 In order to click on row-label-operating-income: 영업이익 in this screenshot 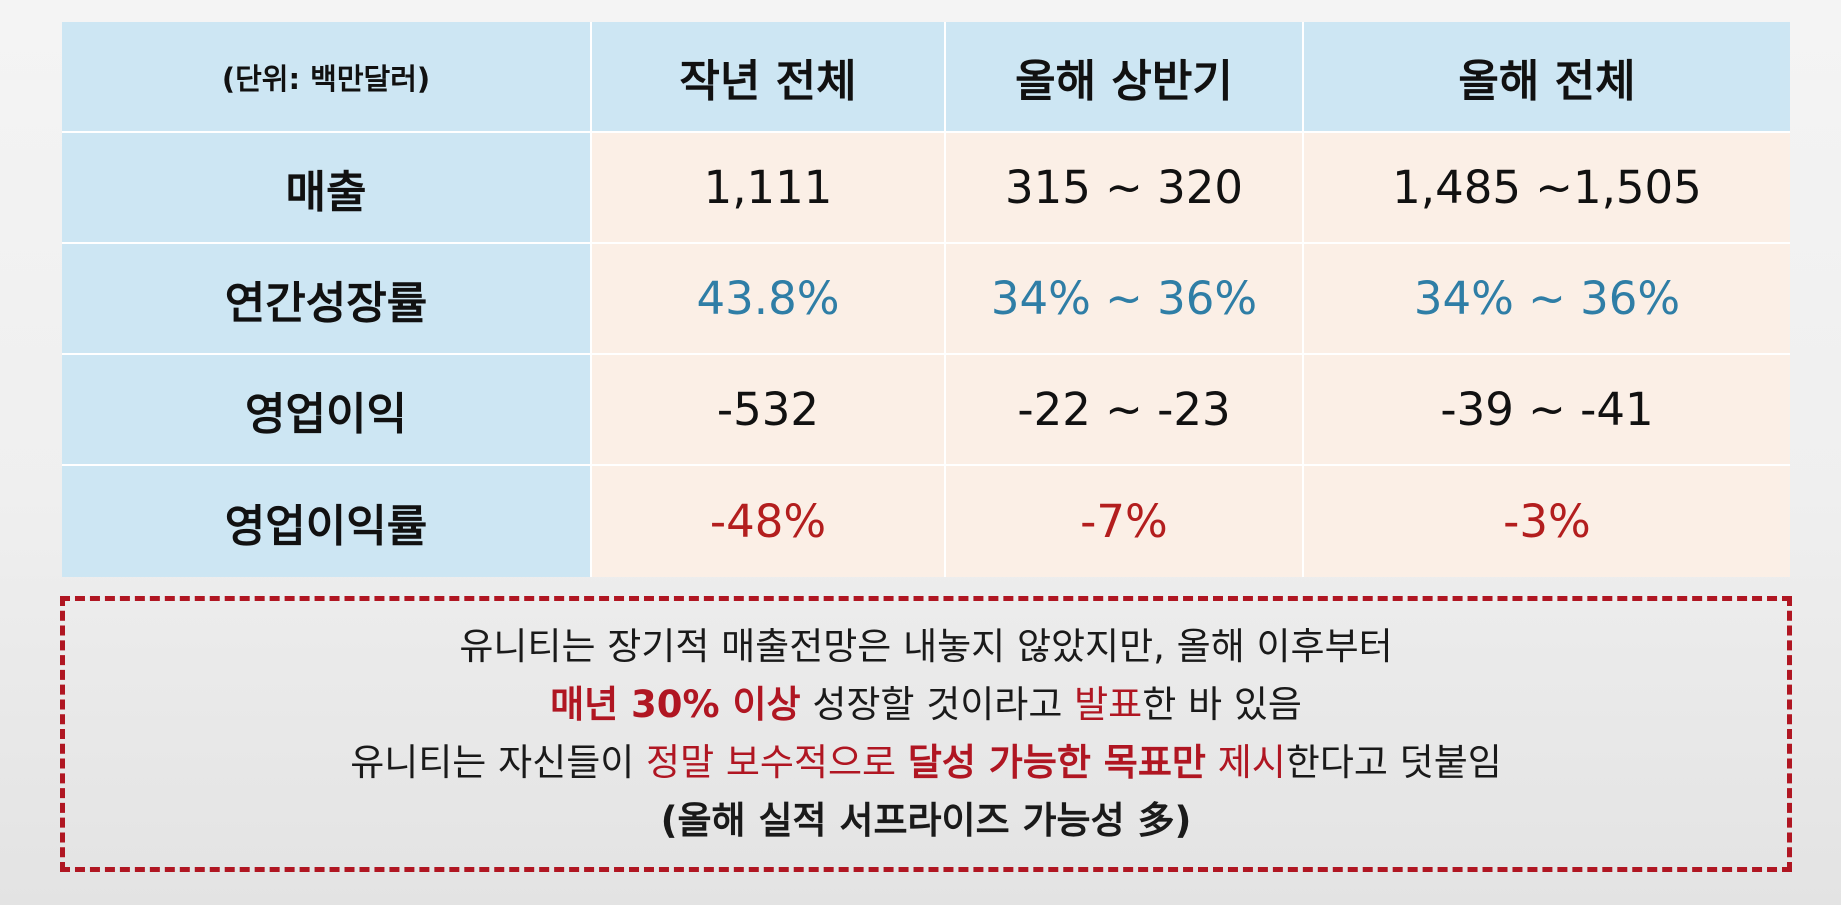, I will do `click(327, 410)`.